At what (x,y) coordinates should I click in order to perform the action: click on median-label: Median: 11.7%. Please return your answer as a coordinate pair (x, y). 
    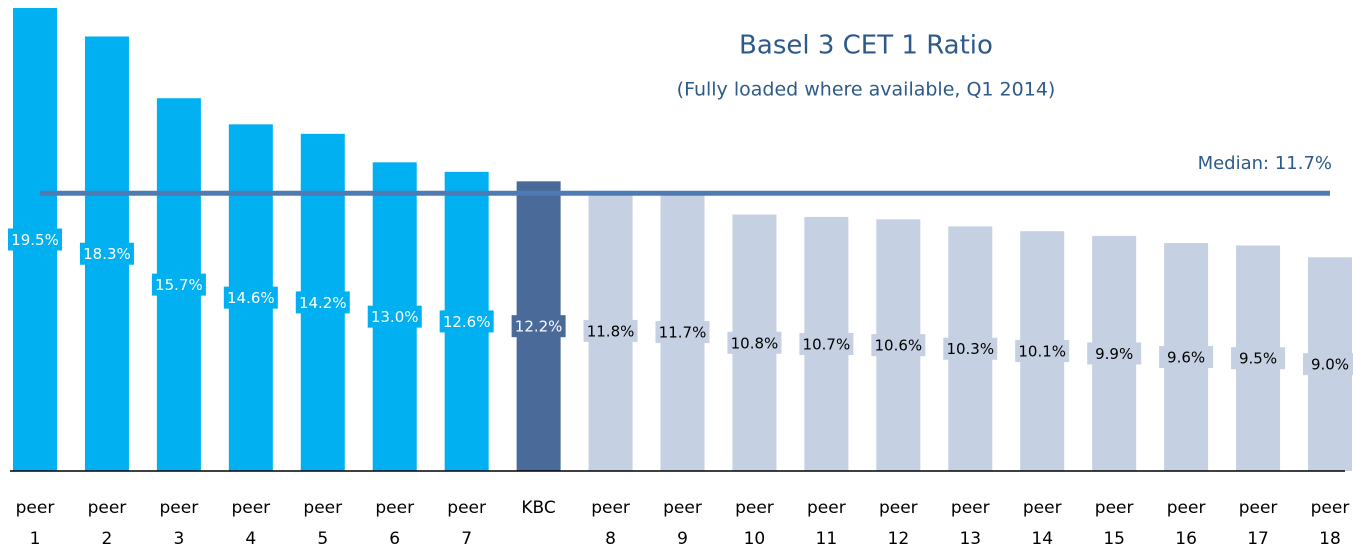
    Looking at the image, I should click on (1265, 163).